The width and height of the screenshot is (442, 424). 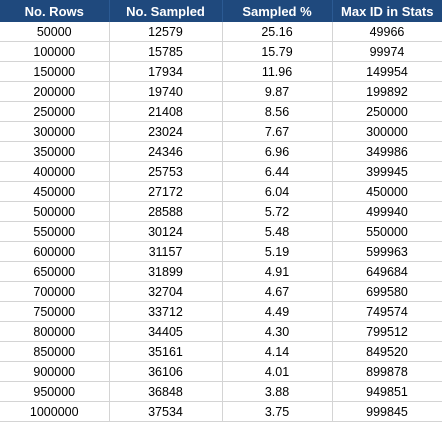 I want to click on cell-no-rows: 700000, so click(x=55, y=291).